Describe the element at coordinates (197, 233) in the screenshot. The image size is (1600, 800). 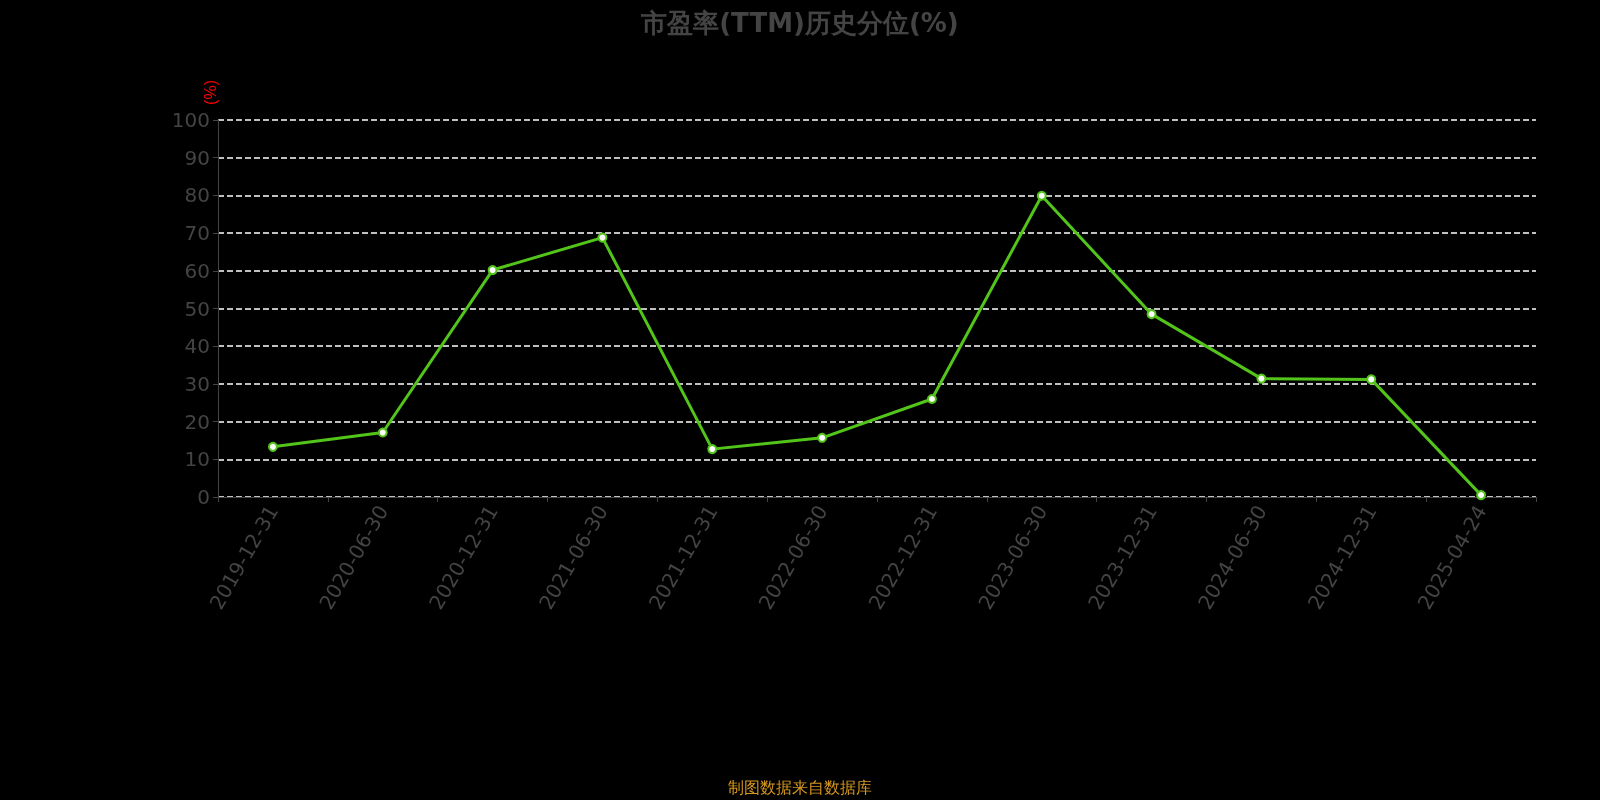
I see `y-tick-label: 70` at that location.